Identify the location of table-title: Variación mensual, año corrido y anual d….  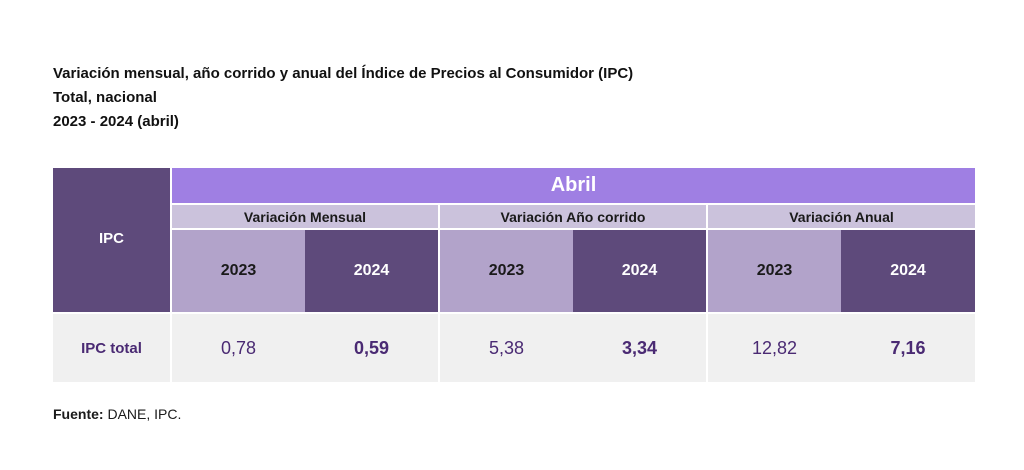
(343, 98).